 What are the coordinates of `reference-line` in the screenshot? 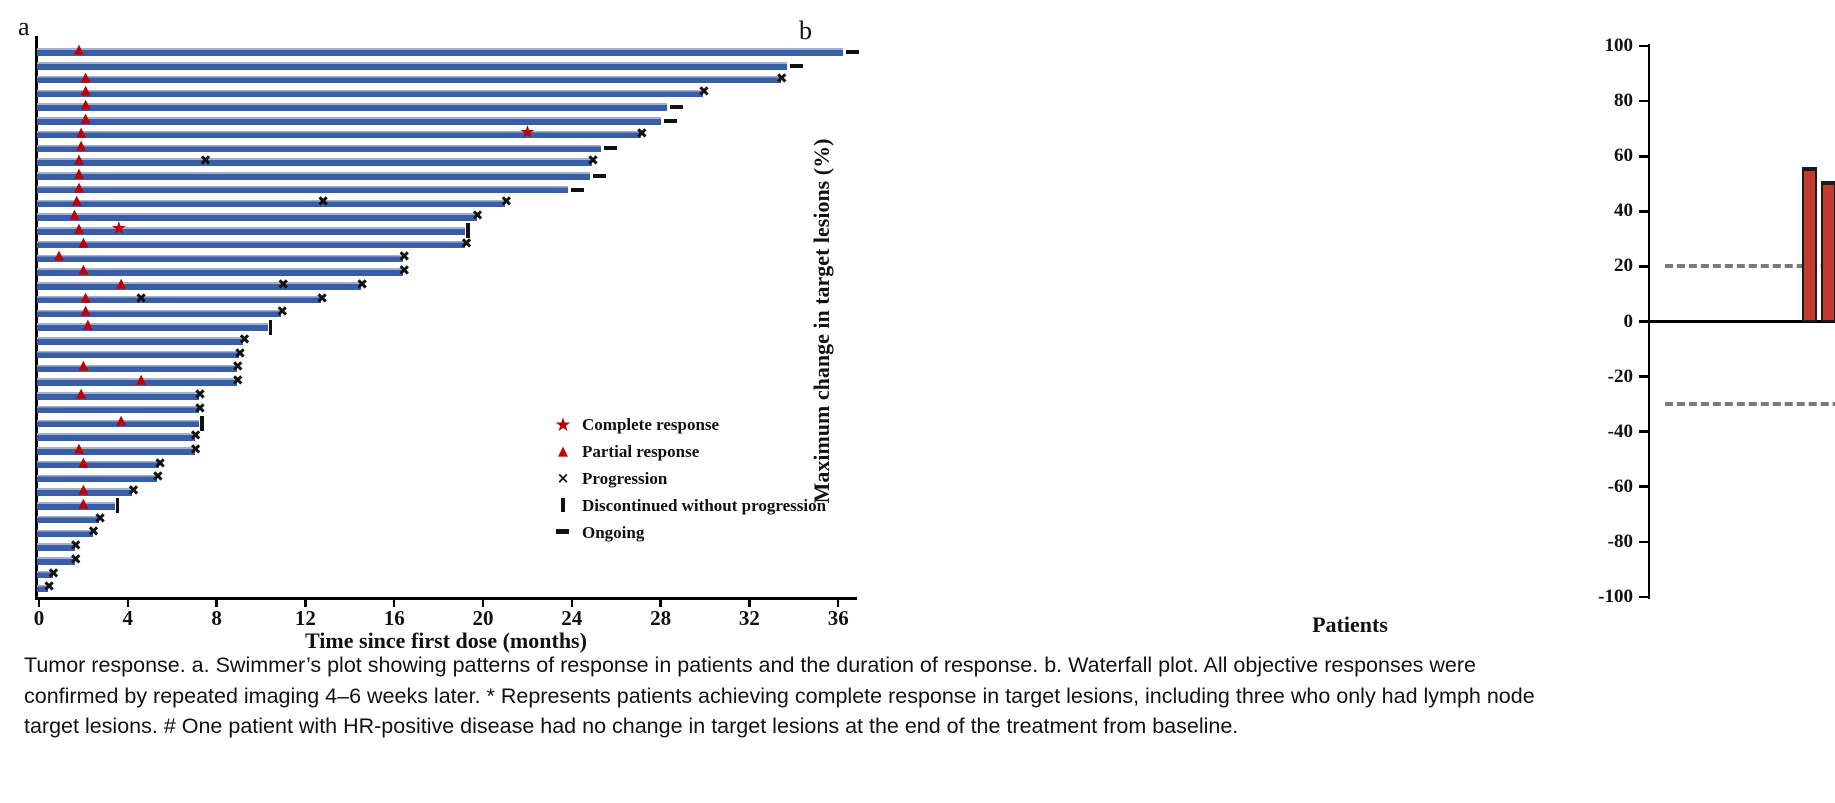 It's located at (1750, 404).